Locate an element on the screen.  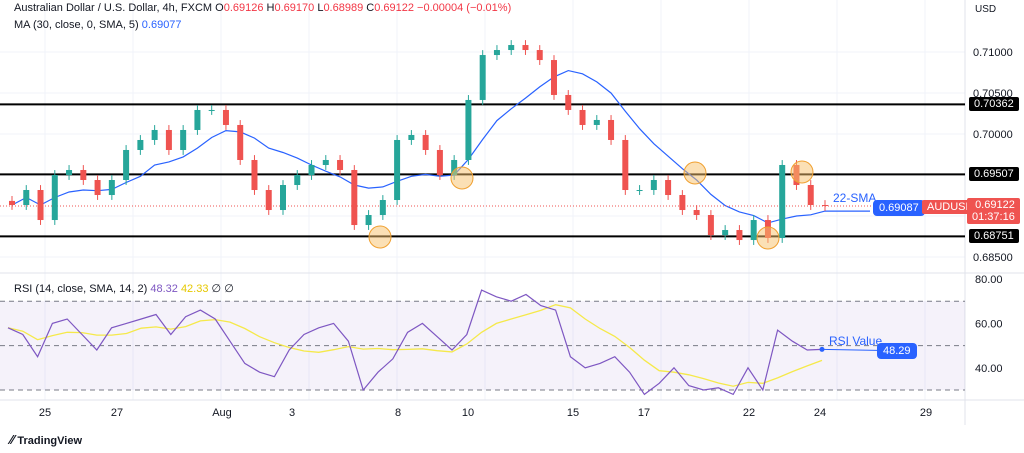
change-value: −0.00004 (−0.01%) is located at coordinates (464, 8).